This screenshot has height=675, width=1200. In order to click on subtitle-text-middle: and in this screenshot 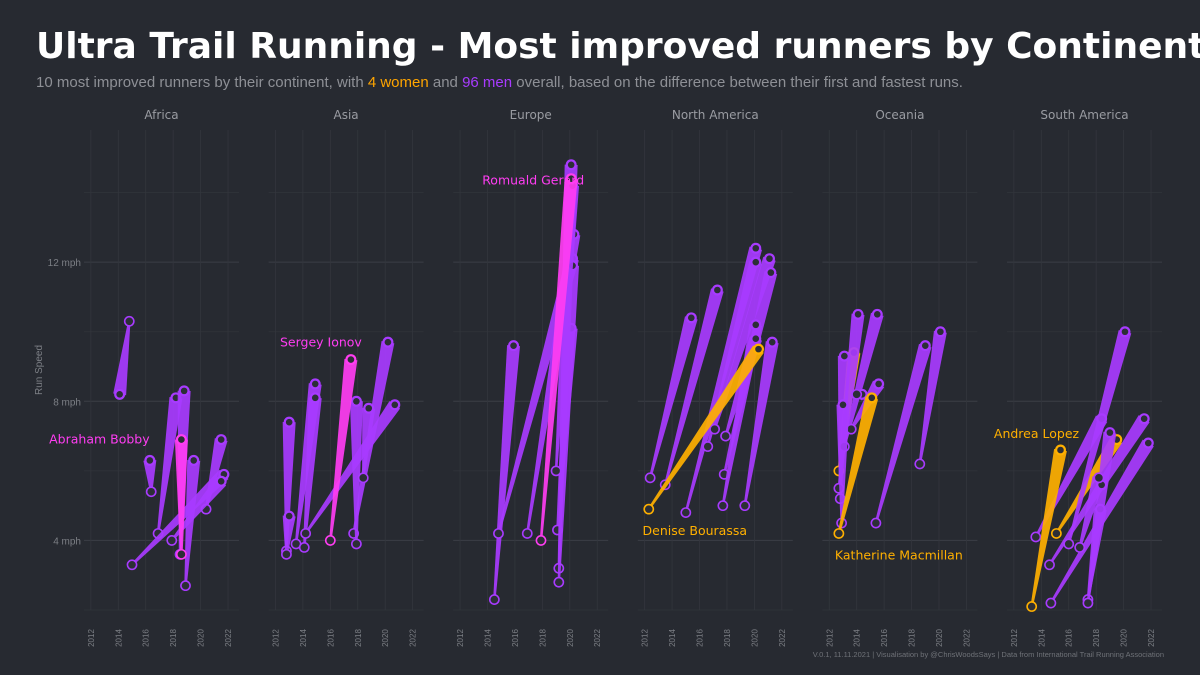, I will do `click(445, 82)`.